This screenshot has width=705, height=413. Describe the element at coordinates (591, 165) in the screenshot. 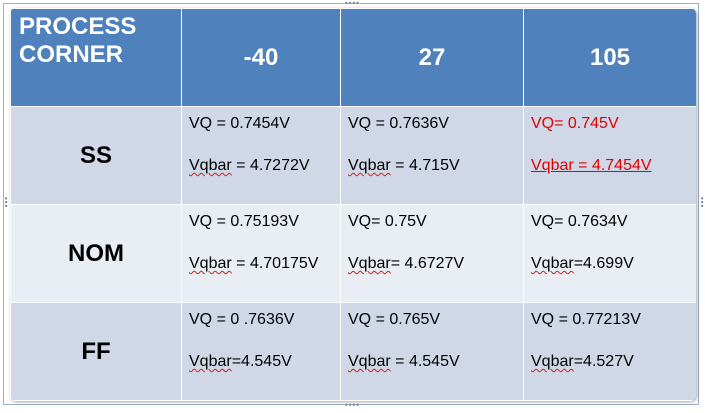

I see `vqbar-value: Vqbar = 4.7454V` at that location.